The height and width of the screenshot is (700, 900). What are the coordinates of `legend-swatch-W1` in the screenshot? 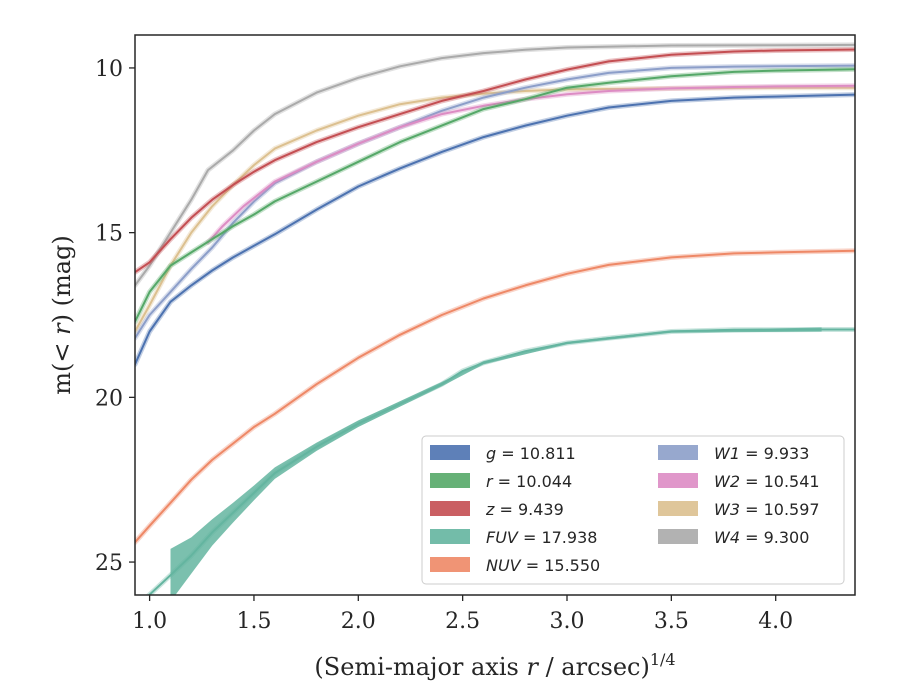 It's located at (678, 452).